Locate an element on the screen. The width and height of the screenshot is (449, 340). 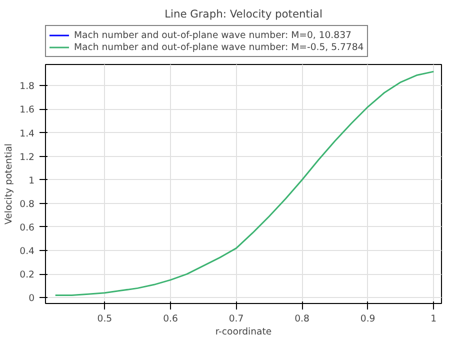
y-tick-label: 1.8 is located at coordinates (27, 86).